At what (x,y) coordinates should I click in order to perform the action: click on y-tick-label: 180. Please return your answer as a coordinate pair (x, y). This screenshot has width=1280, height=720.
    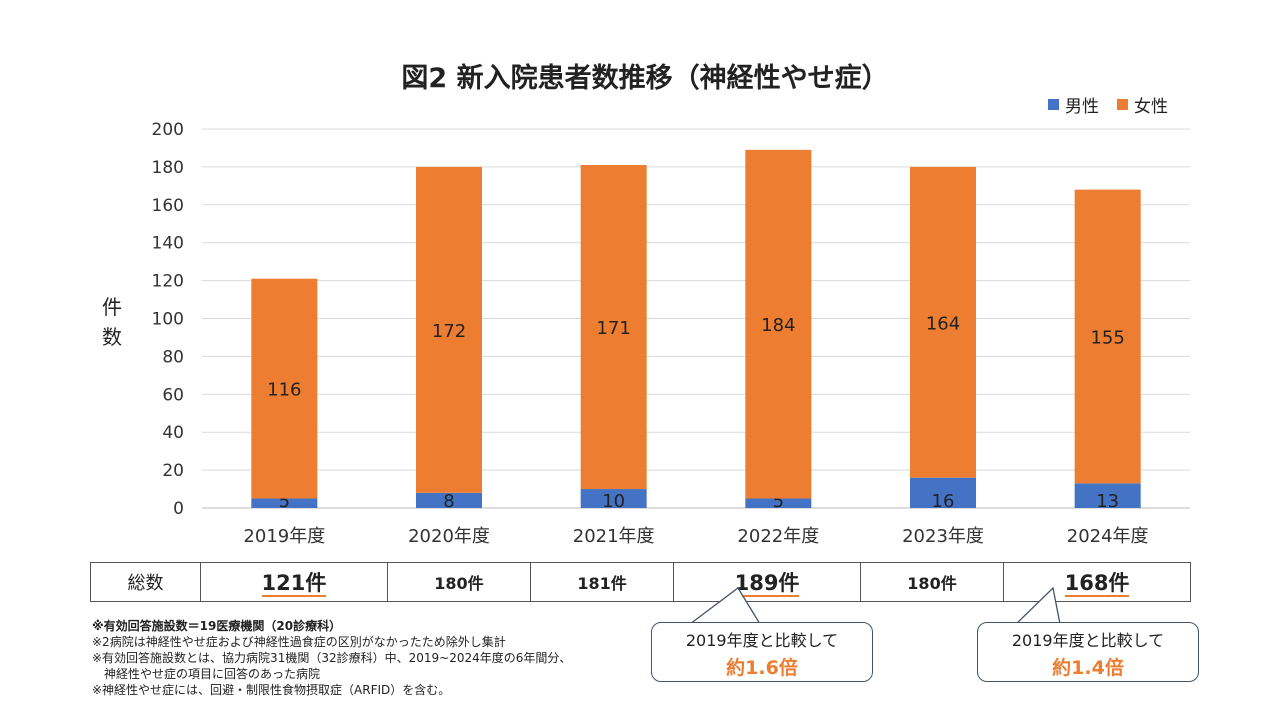
    Looking at the image, I should click on (168, 168).